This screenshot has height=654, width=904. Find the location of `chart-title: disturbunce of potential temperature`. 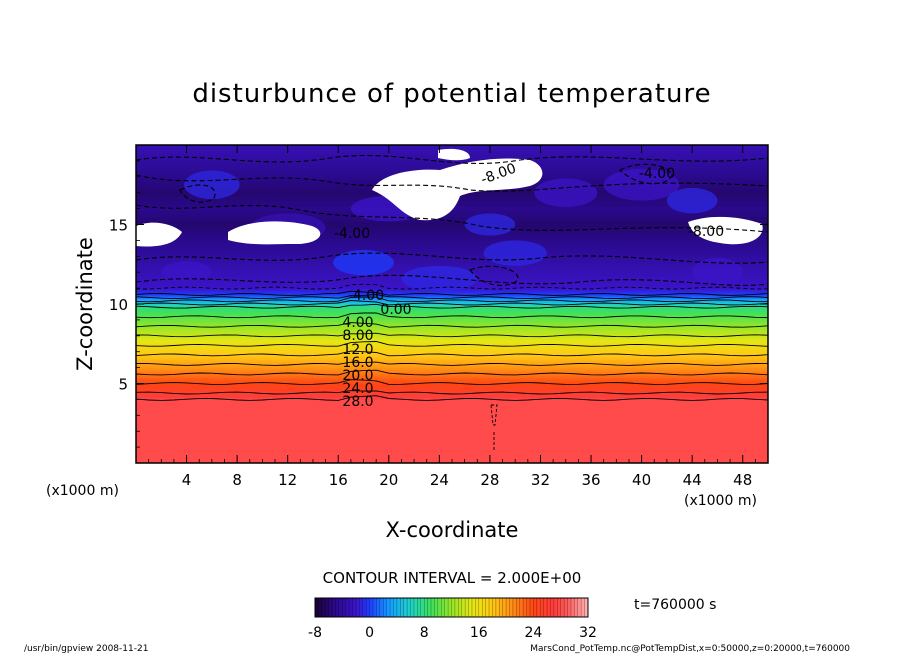

chart-title: disturbunce of potential temperature is located at coordinates (451, 94).